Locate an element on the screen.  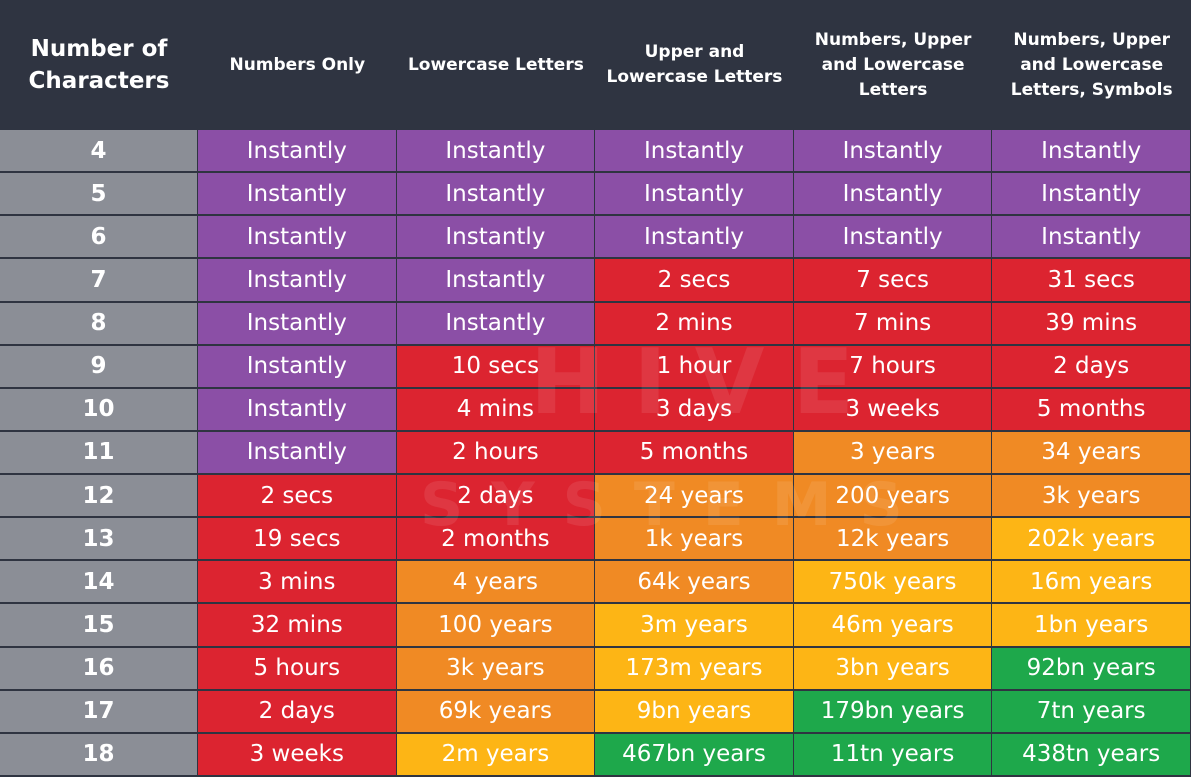
row-label: 8 is located at coordinates (99, 324).